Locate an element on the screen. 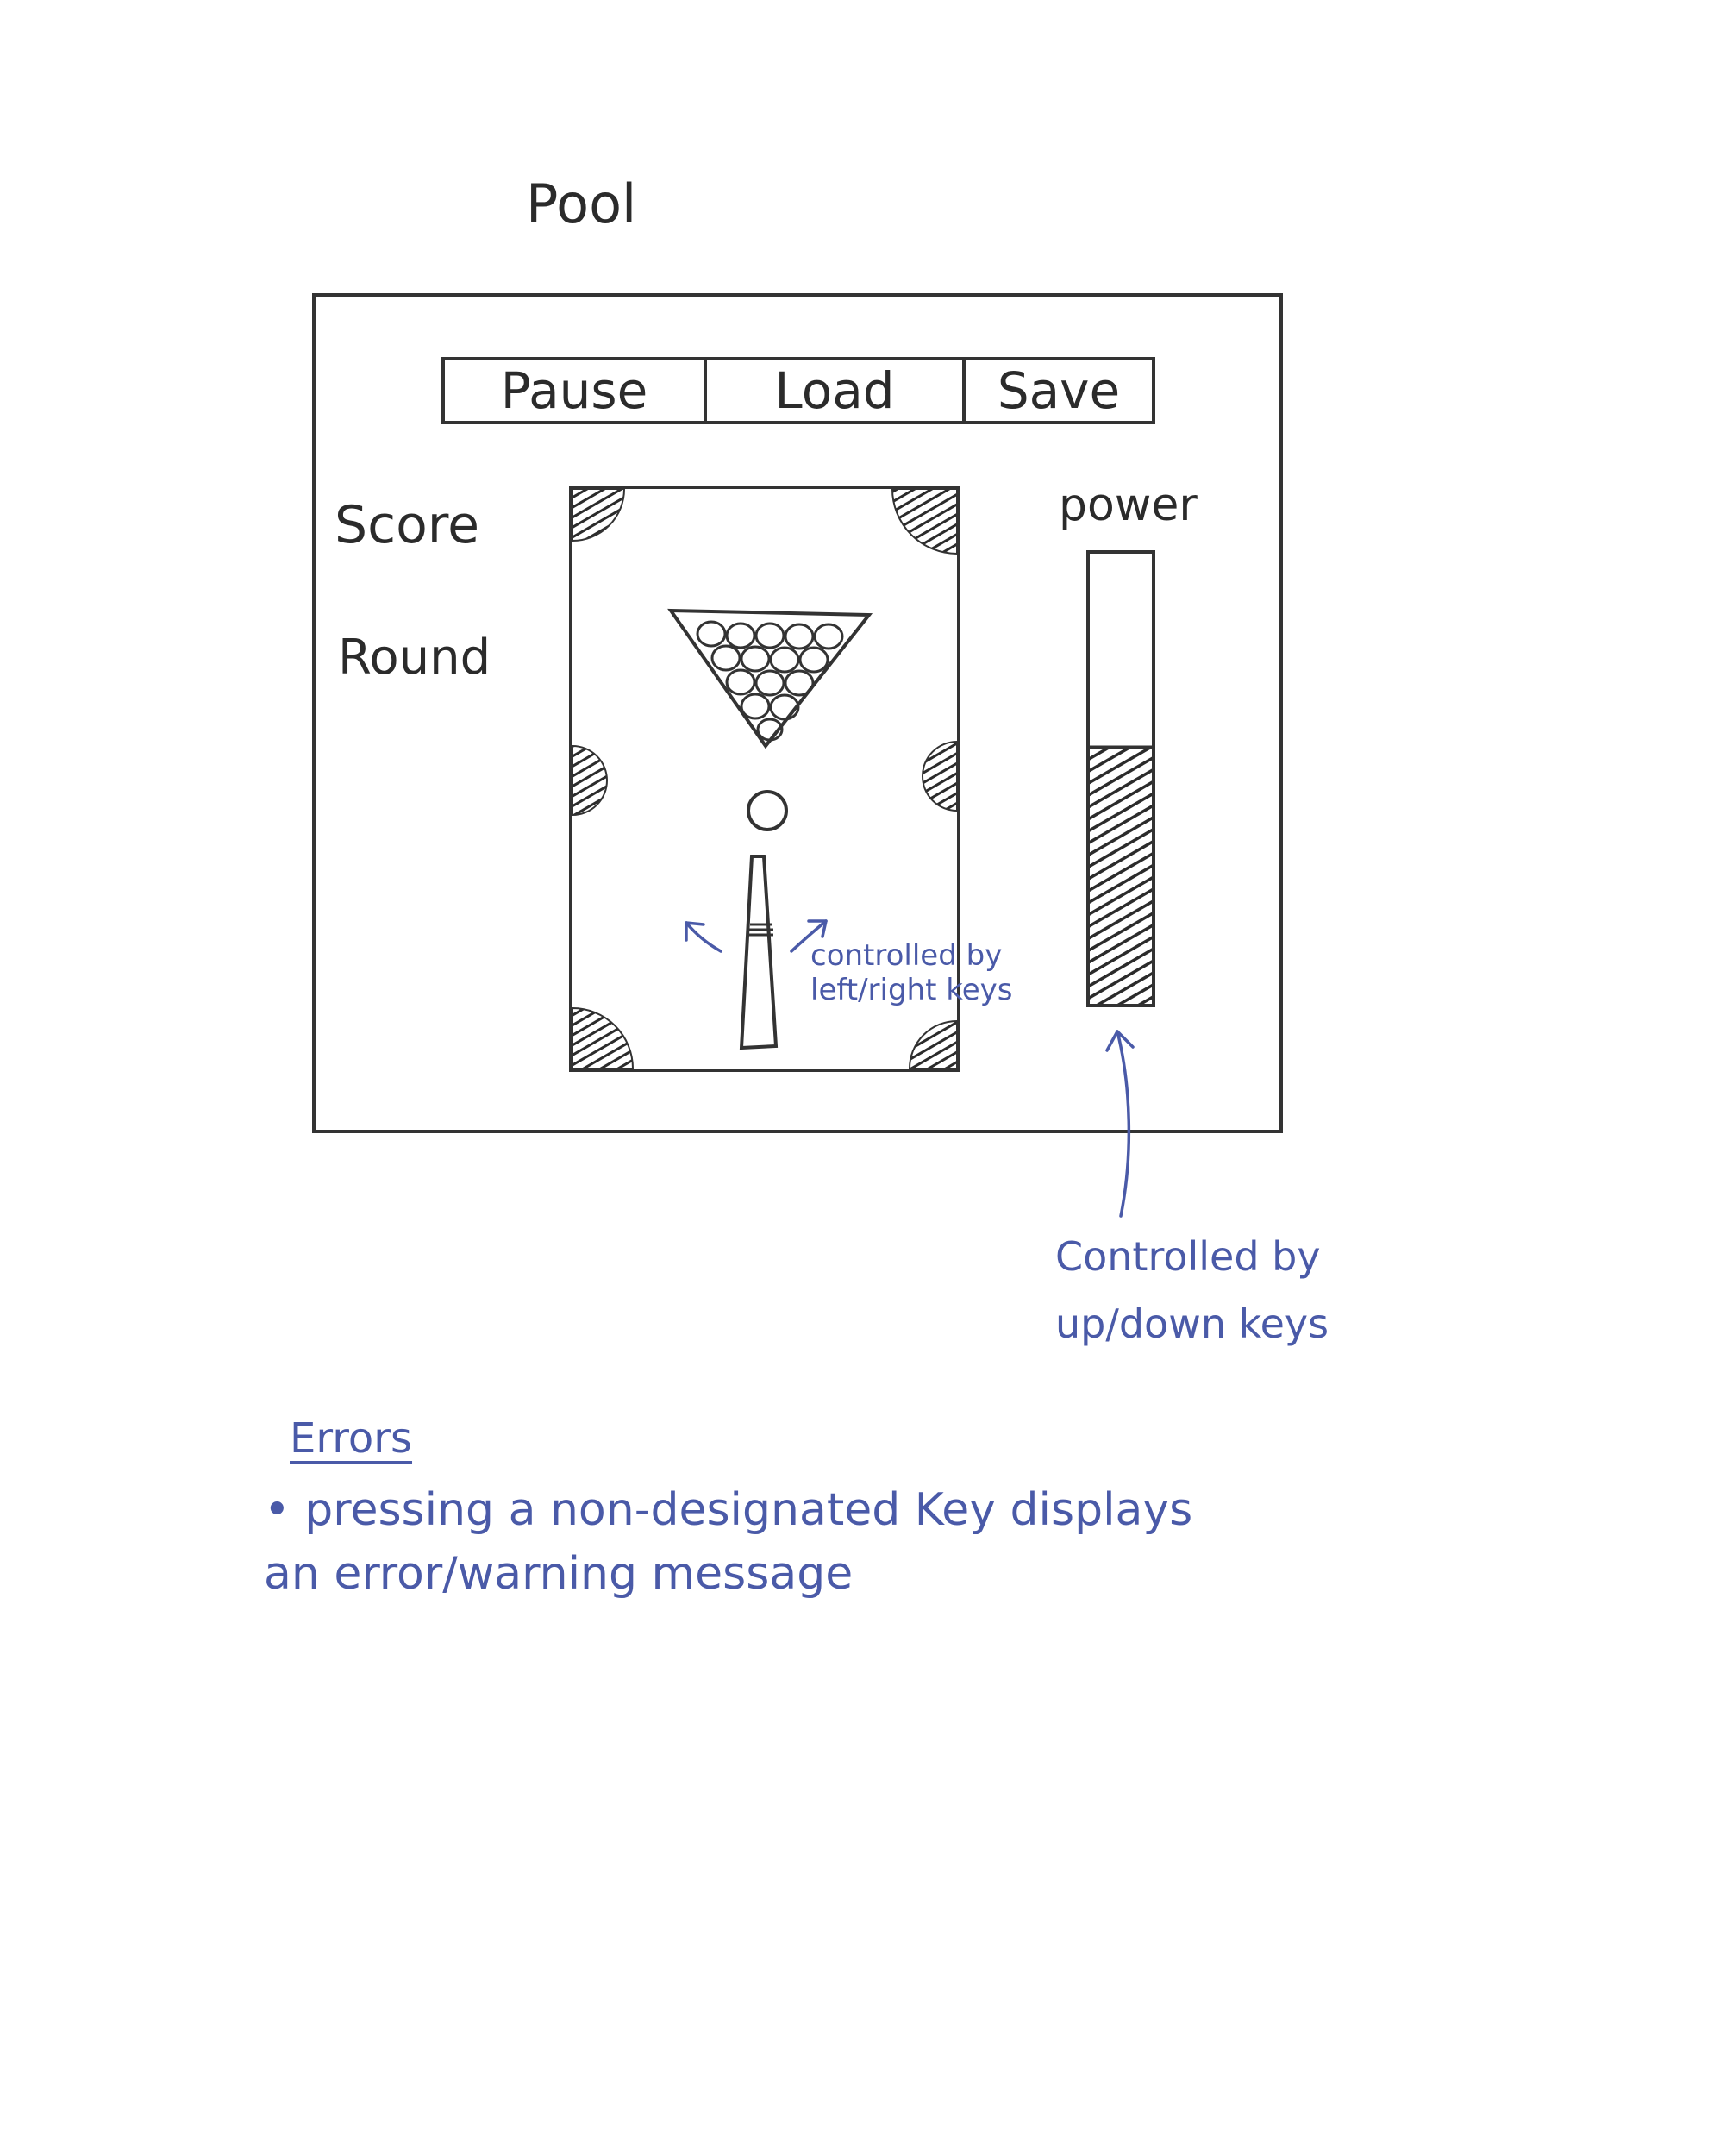  power-meter-fill is located at coordinates (1121, 875).